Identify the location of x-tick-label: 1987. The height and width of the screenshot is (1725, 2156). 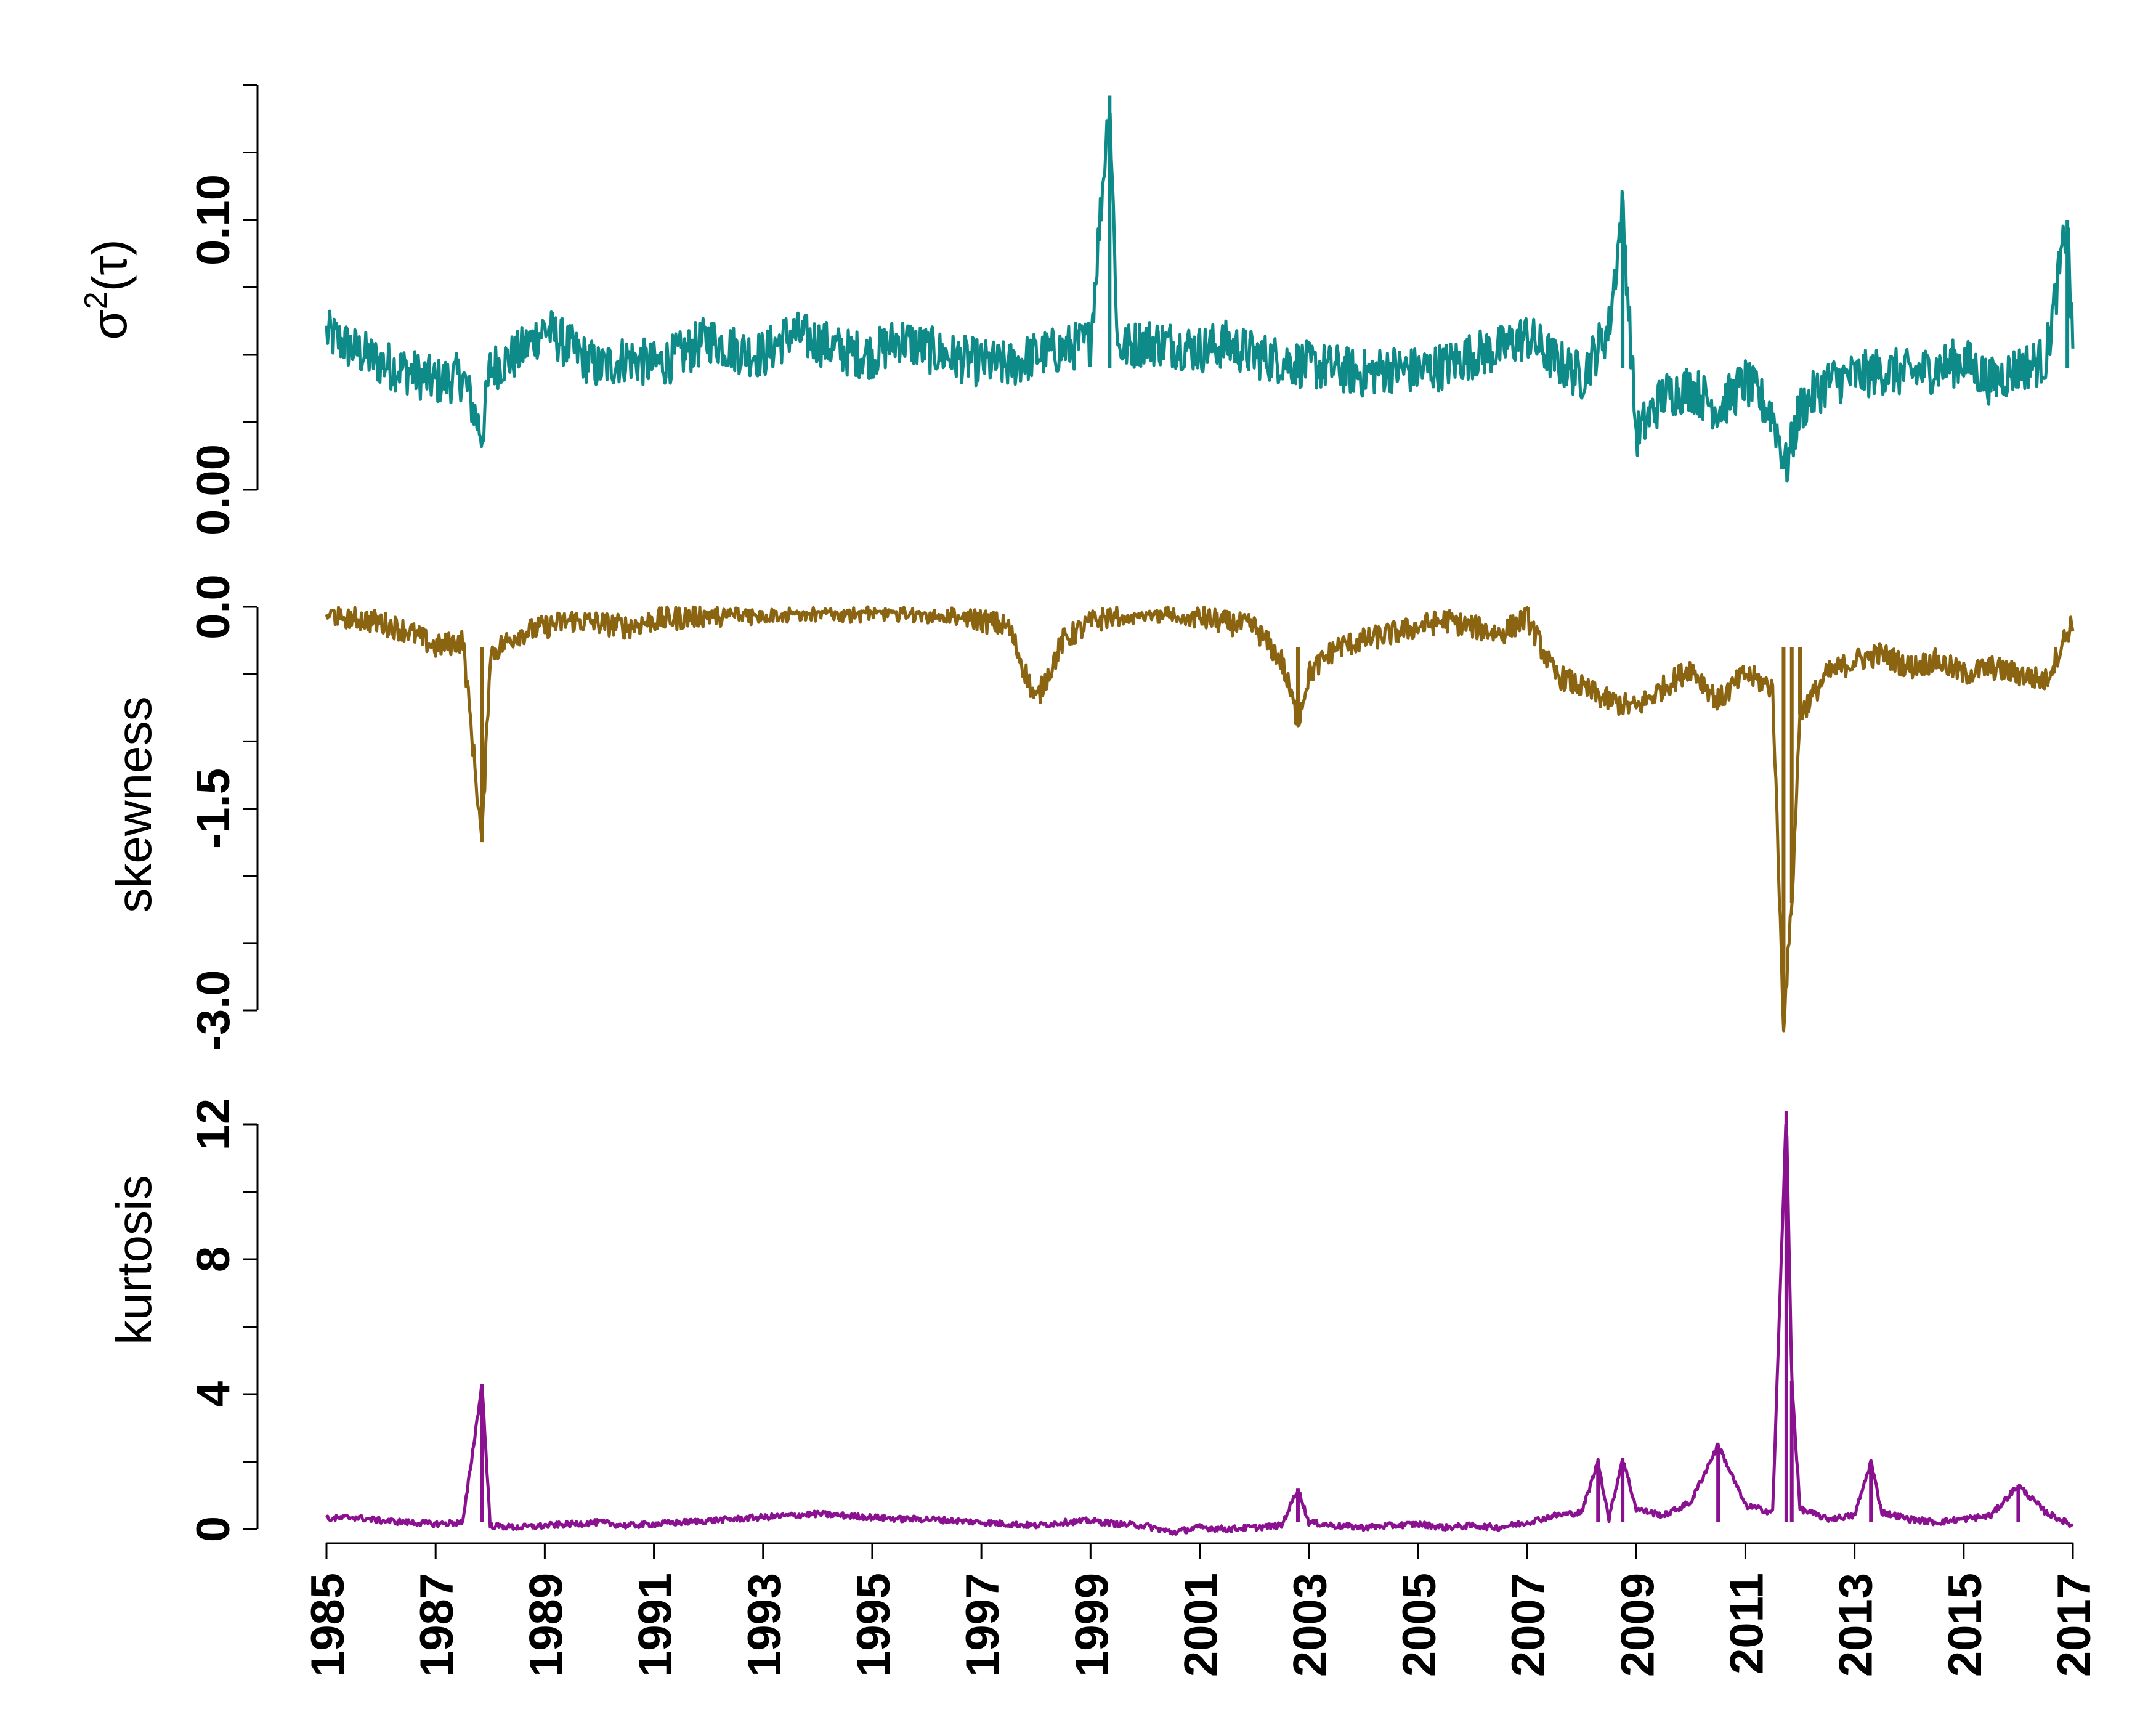
(437, 1625).